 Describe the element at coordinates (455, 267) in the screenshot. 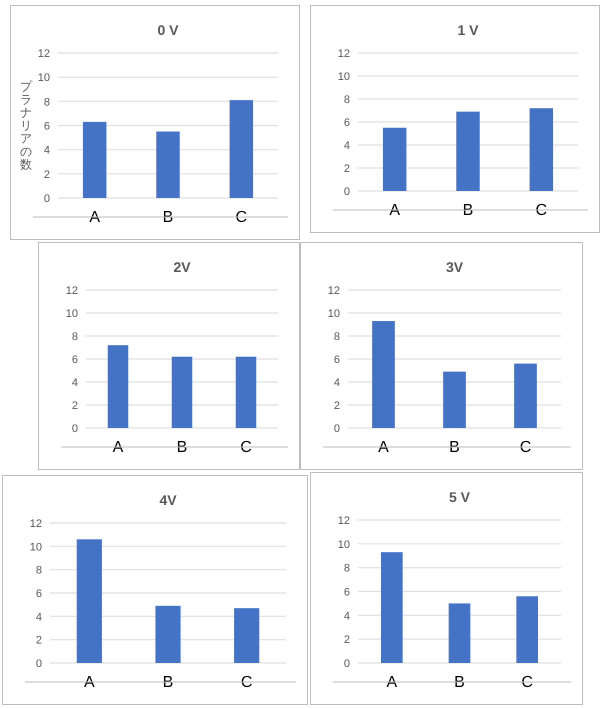

I see `chart-title: 3V` at that location.